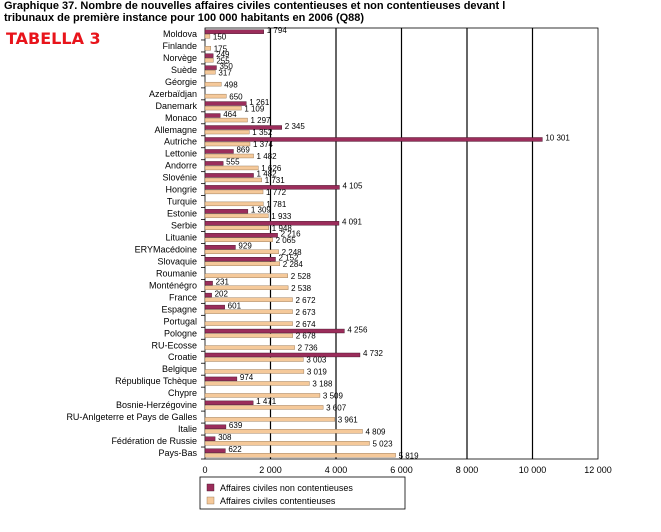 Image resolution: width=661 pixels, height=532 pixels. What do you see at coordinates (235, 305) in the screenshot?
I see `value-label-non-contentieuses: 601` at bounding box center [235, 305].